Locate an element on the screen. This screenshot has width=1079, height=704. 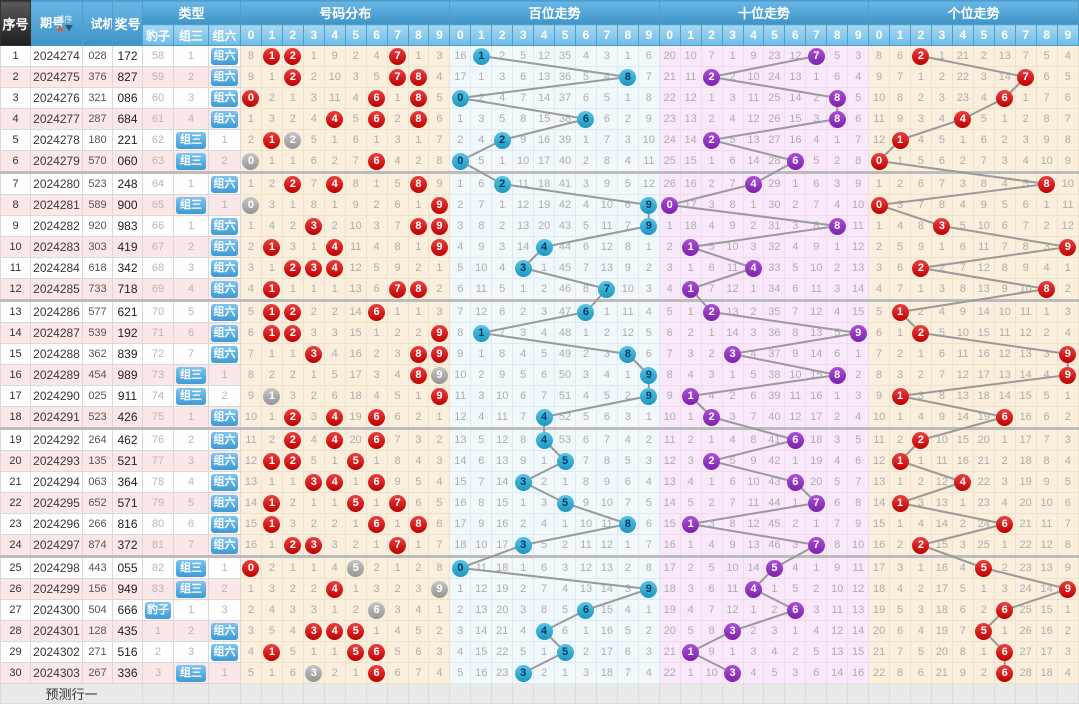
hundreds-circle: 7 is located at coordinates (607, 289).